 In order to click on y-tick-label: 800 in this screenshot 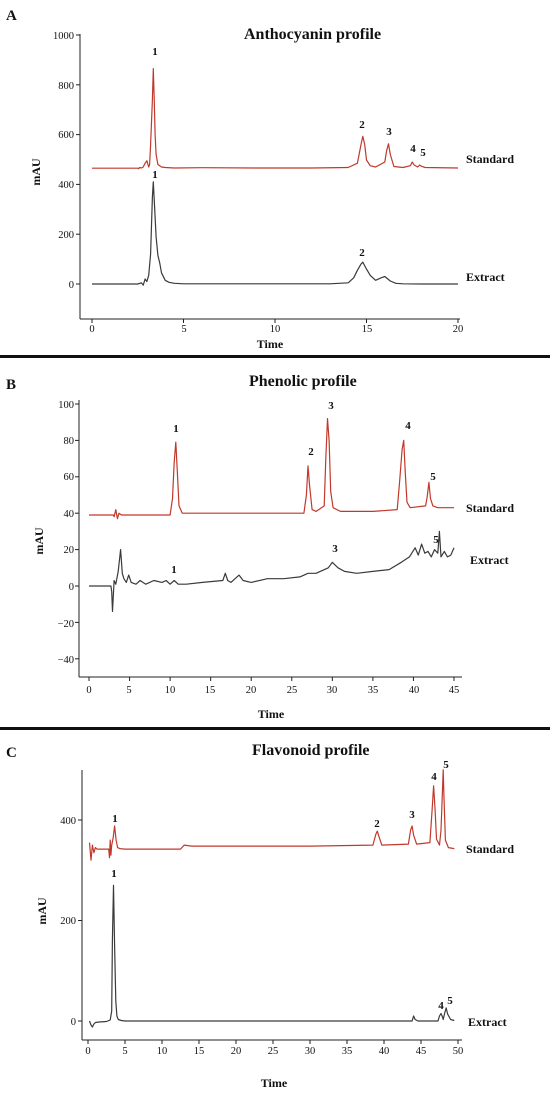, I will do `click(66, 86)`.